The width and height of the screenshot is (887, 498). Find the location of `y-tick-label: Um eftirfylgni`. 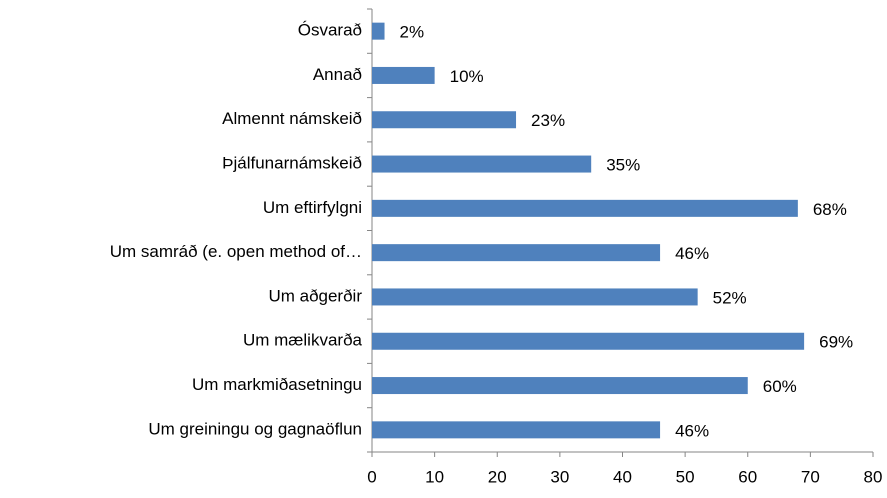

y-tick-label: Um eftirfylgni is located at coordinates (312, 207).